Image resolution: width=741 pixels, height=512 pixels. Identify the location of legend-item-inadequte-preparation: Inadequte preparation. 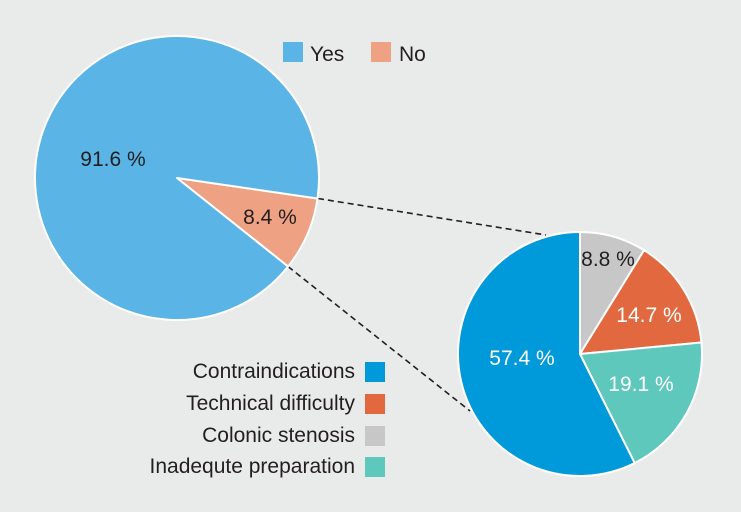
(267, 466).